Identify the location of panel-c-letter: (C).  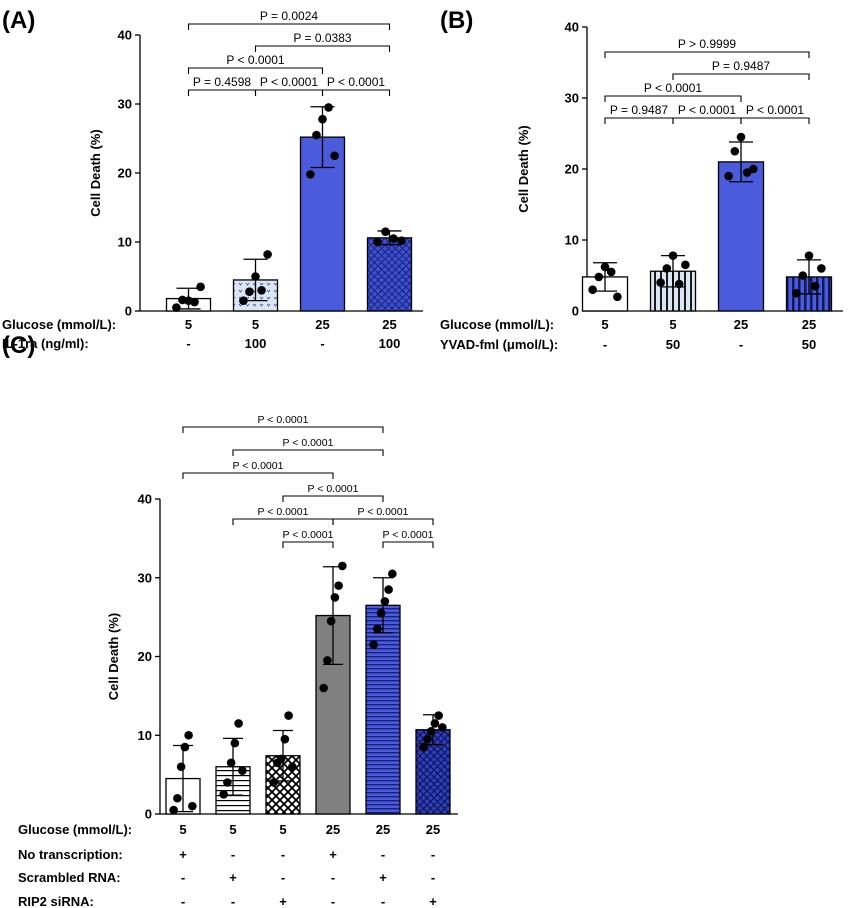
(18, 345).